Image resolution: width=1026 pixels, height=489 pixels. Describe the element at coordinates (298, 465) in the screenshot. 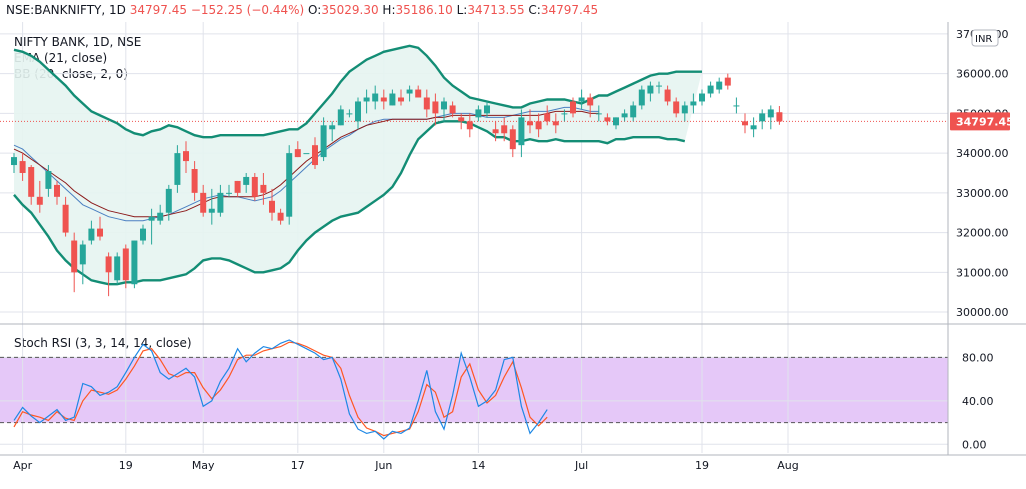

I see `x-tick-label: 17` at that location.